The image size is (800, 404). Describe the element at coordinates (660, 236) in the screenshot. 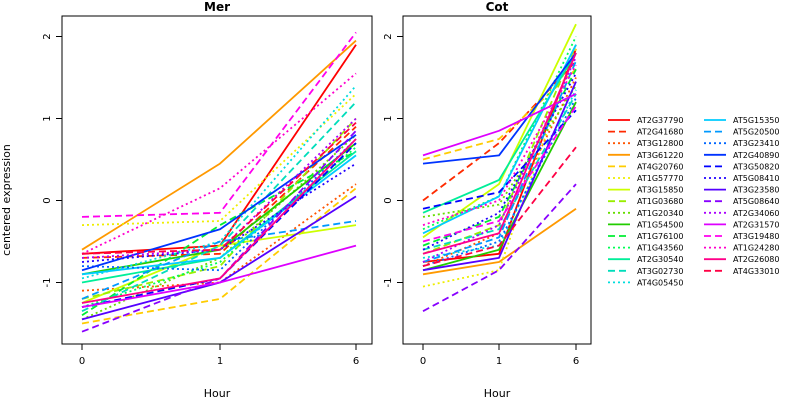

I see `legend-label-10: AT1G76100` at that location.